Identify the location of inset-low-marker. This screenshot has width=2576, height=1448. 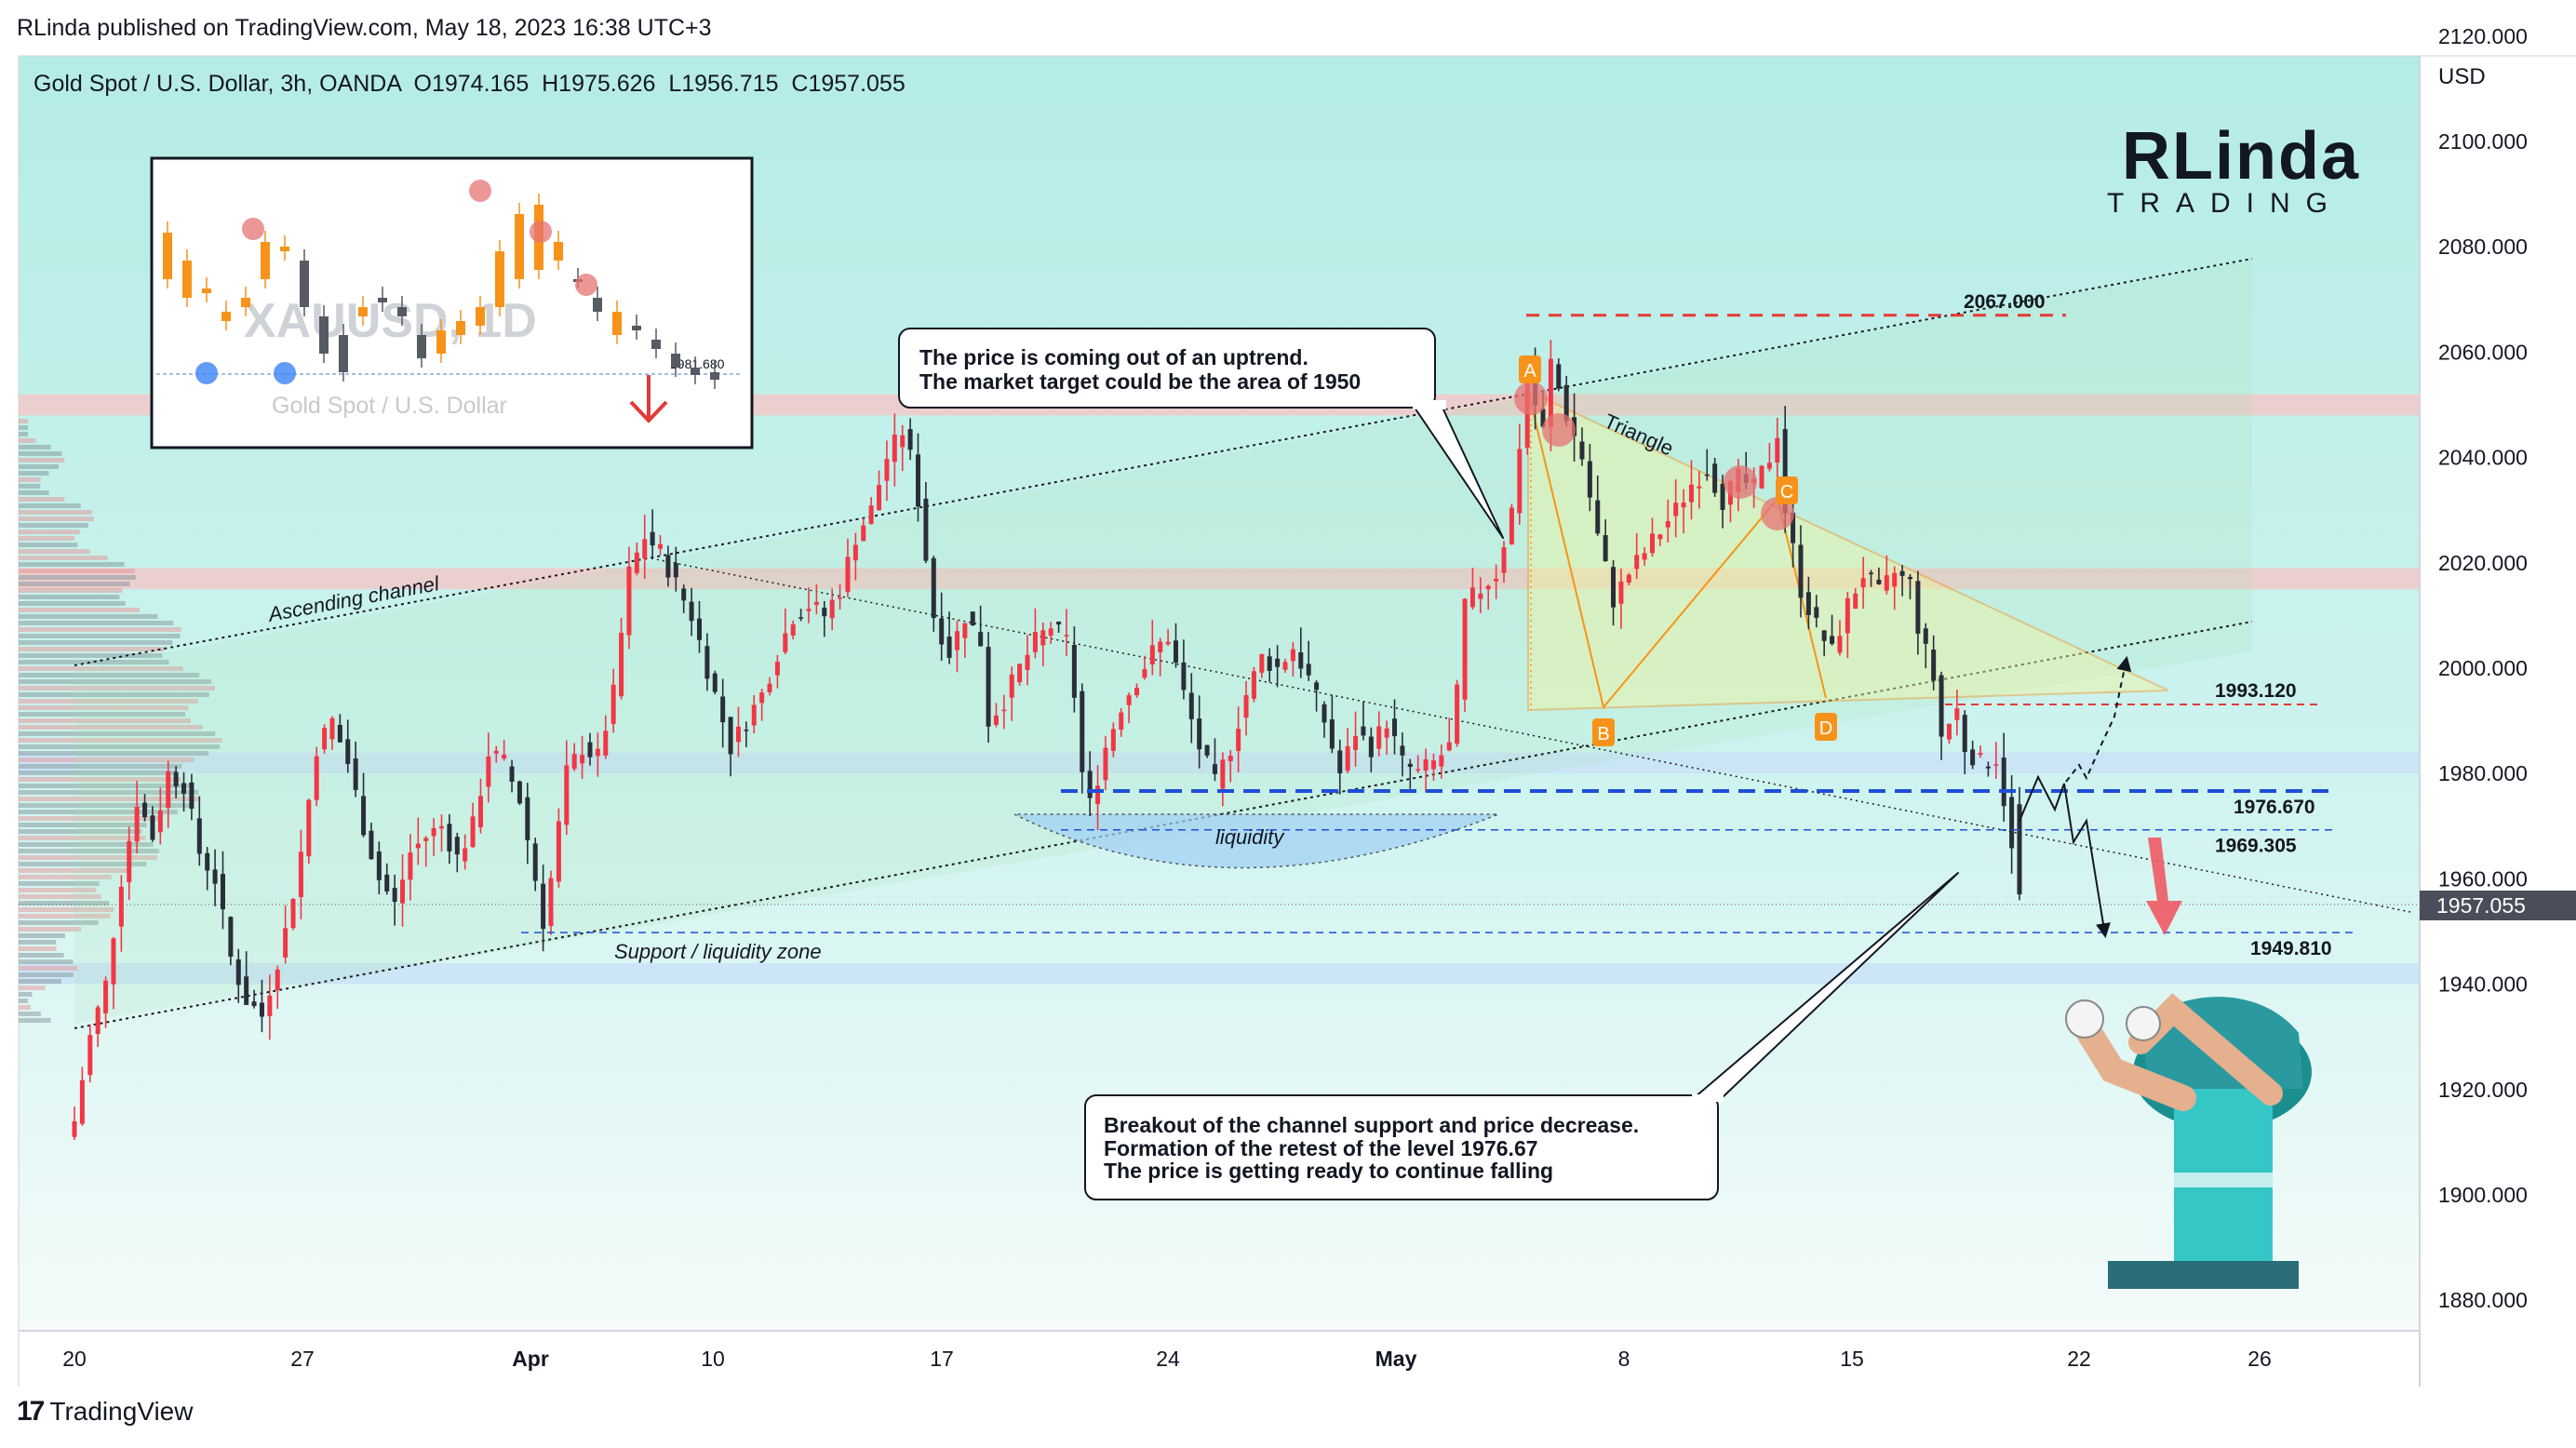
(206, 373).